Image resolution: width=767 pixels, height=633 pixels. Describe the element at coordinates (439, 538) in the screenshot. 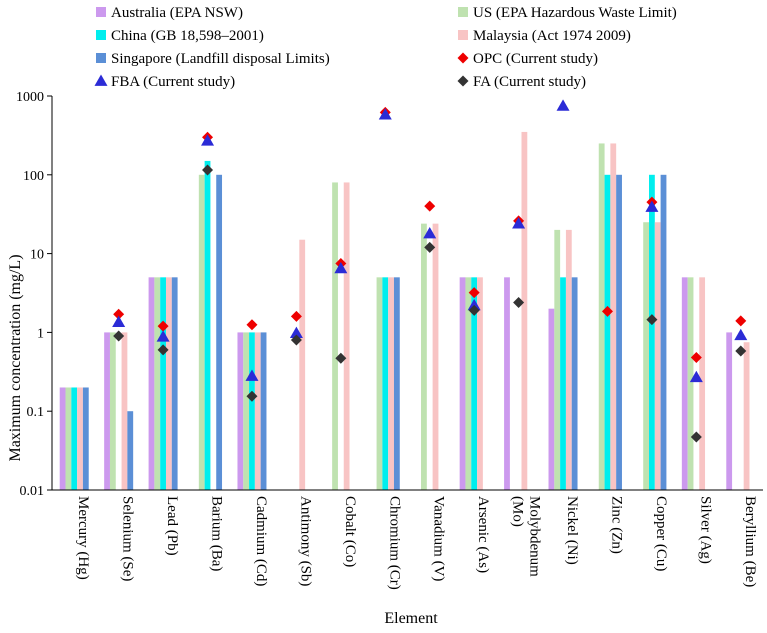

I see `x-tick-label: Vanadium (V)` at that location.